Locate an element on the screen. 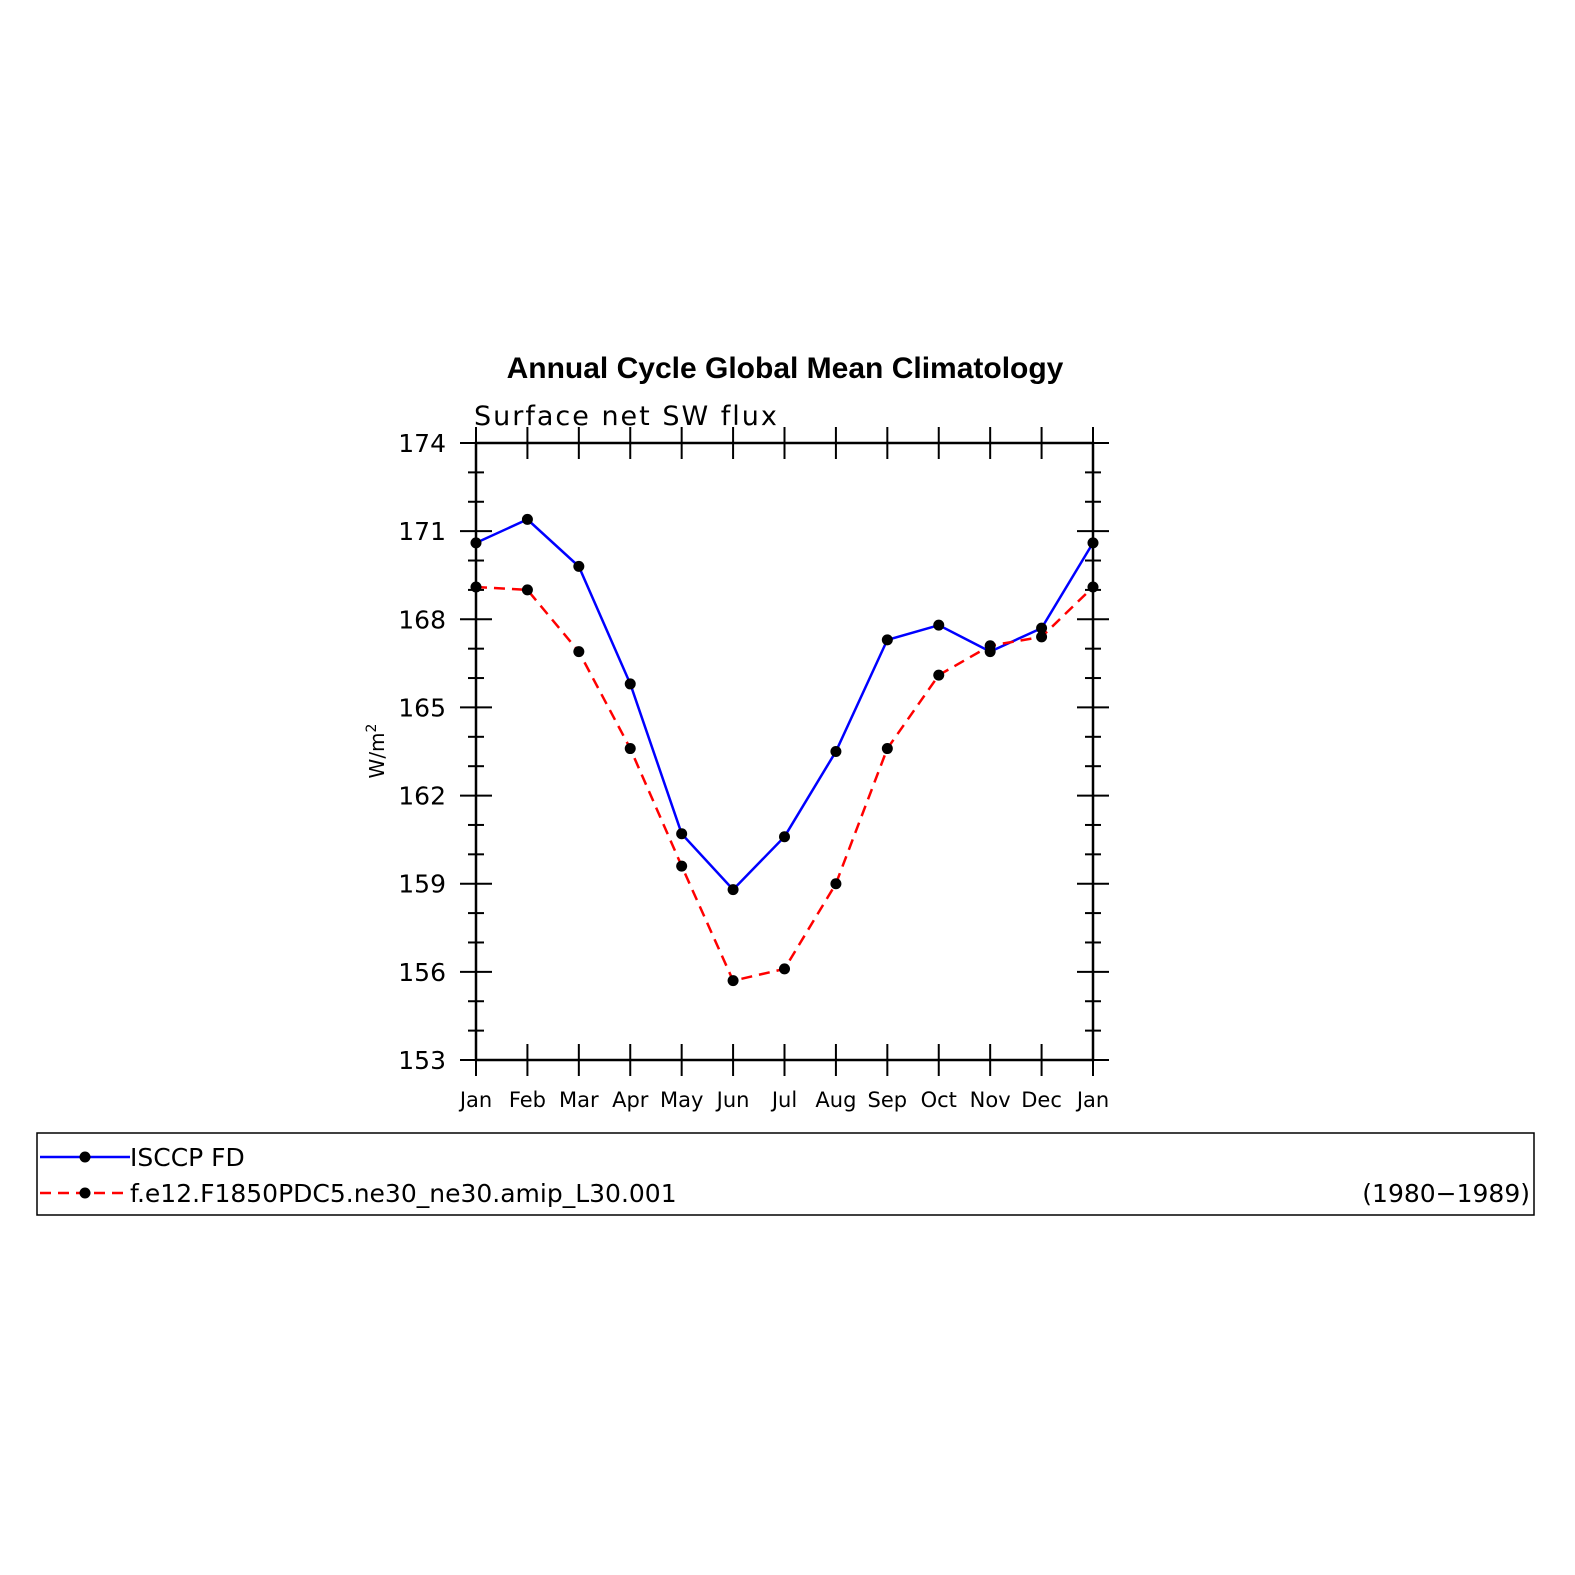 The height and width of the screenshot is (1575, 1575). legend-annotation-years: (1980−1989) is located at coordinates (1446, 1193).